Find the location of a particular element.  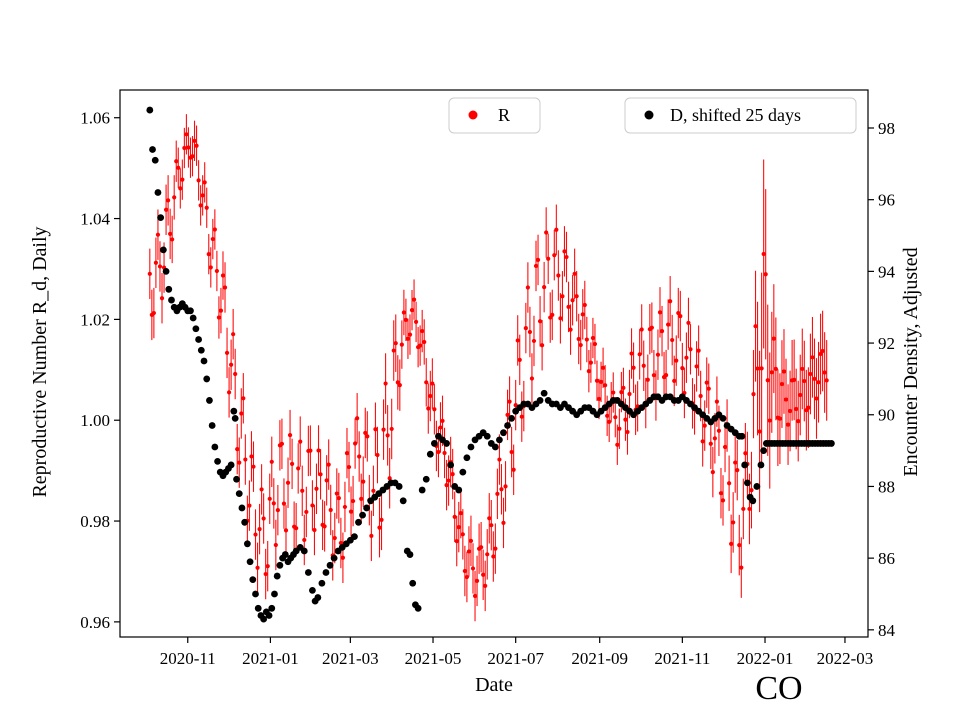

x-tick-label: 2021-09 is located at coordinates (599, 658).